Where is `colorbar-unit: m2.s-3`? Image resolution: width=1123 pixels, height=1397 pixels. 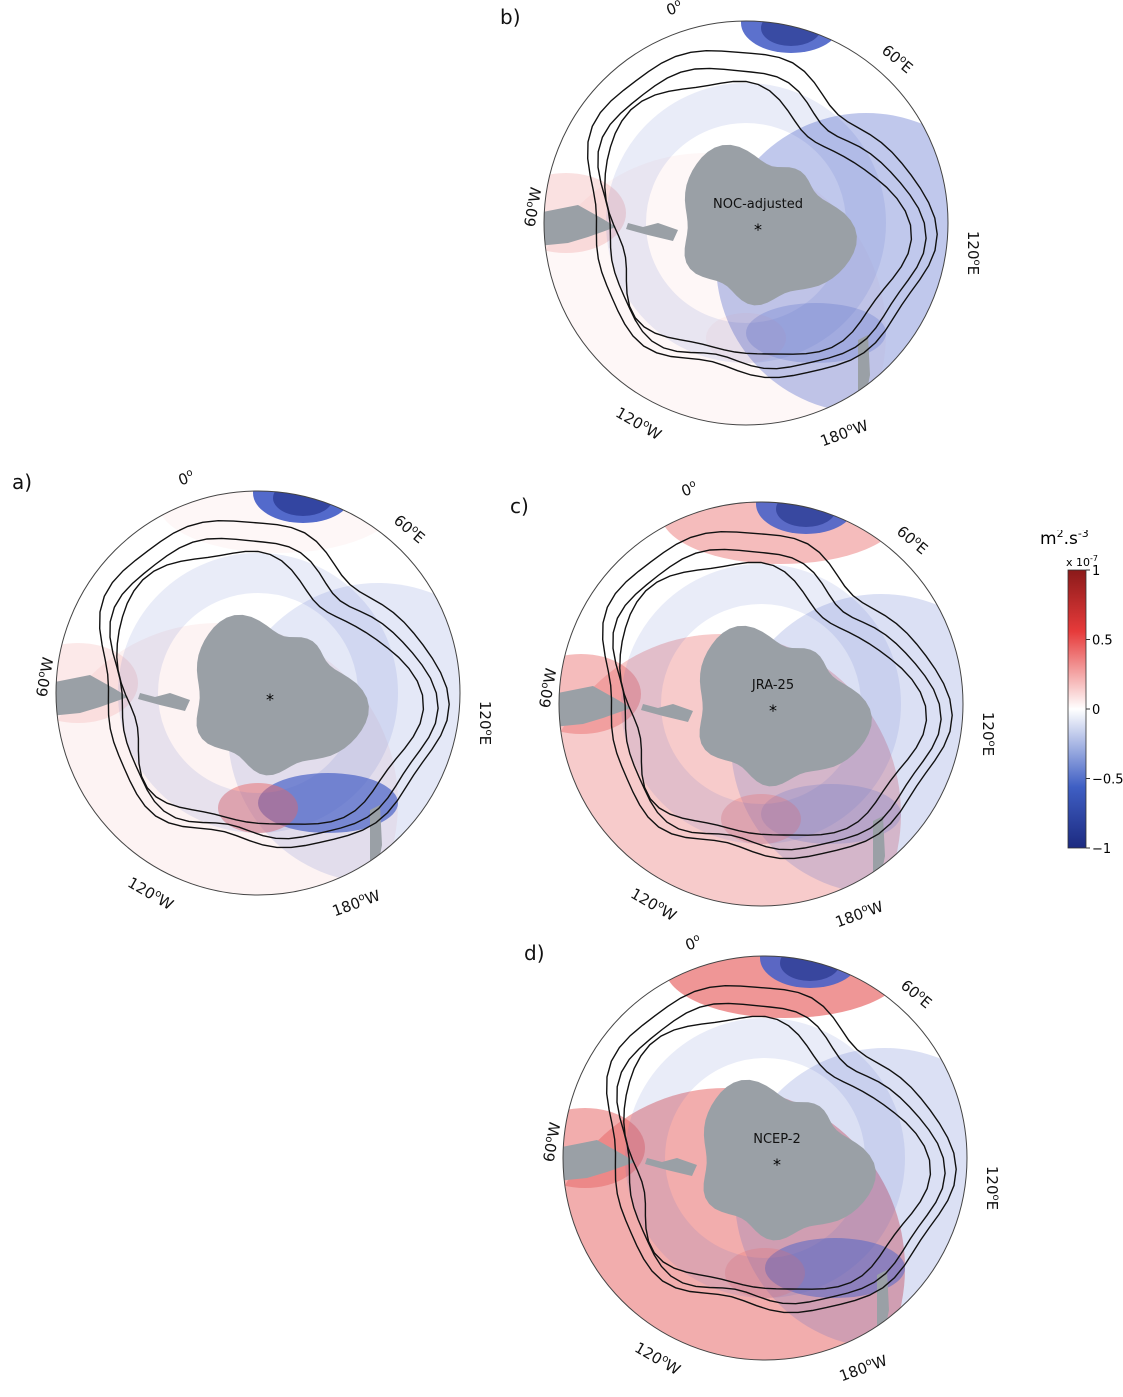
colorbar-unit: m2.s-3 is located at coordinates (1064, 539).